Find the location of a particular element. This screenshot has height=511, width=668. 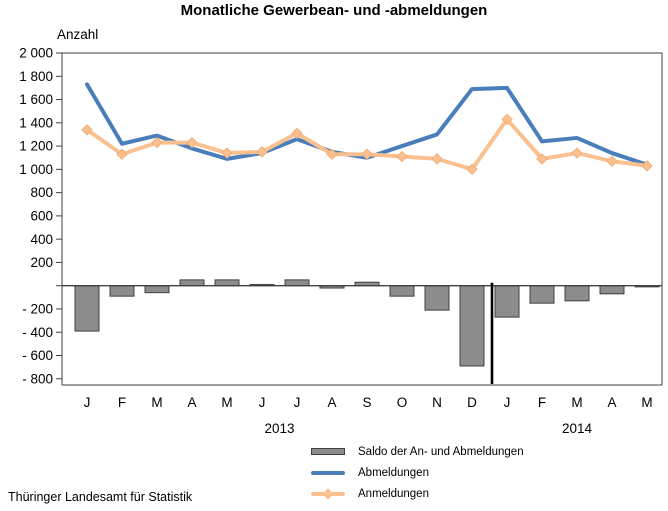

y-tick-label: 1 000 is located at coordinates (36, 169).